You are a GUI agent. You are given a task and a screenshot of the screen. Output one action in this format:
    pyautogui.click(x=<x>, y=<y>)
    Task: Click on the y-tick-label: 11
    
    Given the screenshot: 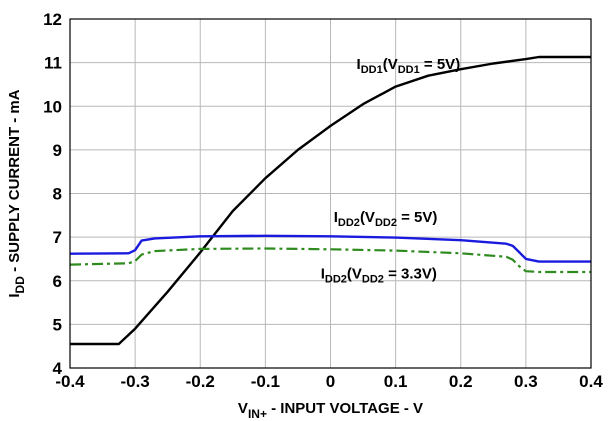 What is the action you would take?
    pyautogui.click(x=53, y=63)
    